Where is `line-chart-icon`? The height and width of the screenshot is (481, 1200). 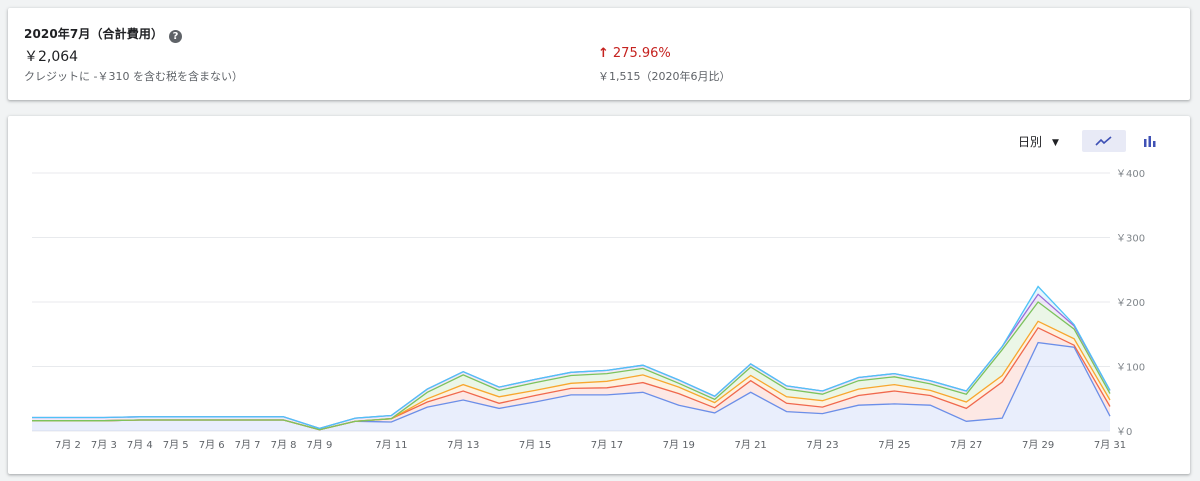
line-chart-icon is located at coordinates (1103, 141).